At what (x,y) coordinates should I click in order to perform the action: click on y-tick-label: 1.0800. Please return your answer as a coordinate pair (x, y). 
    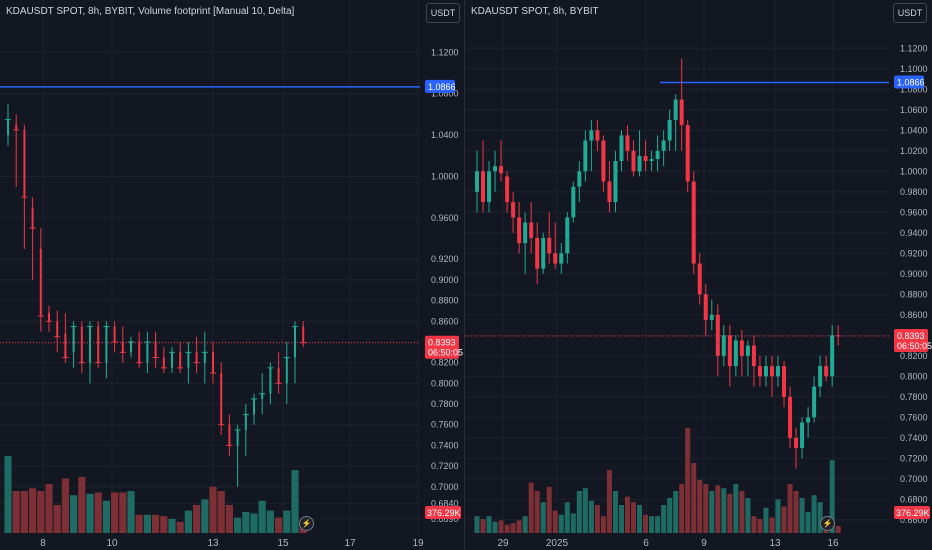
    Looking at the image, I should click on (445, 94).